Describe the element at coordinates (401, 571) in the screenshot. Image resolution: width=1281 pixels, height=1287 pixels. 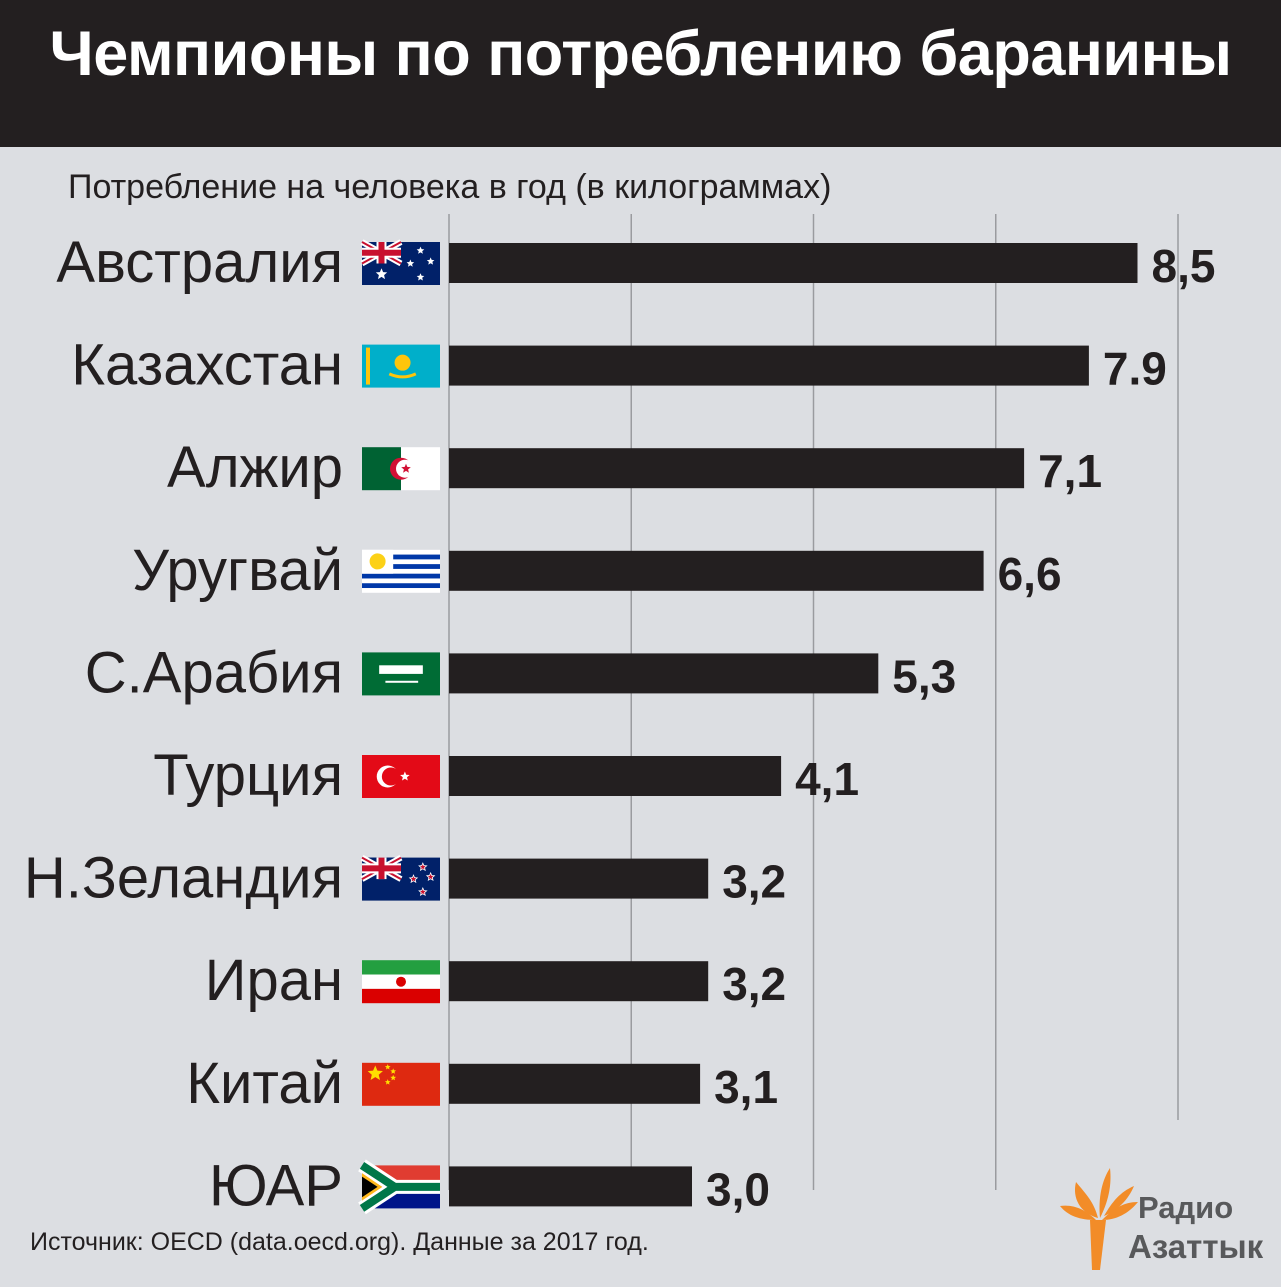
I see `uruguay-flag-icon` at that location.